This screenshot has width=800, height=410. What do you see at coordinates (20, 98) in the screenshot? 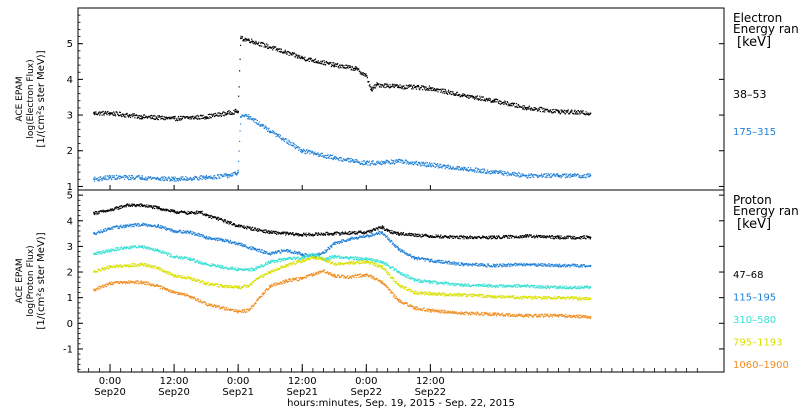
I see `y-label-line-1: ACE EPAM` at bounding box center [20, 98].